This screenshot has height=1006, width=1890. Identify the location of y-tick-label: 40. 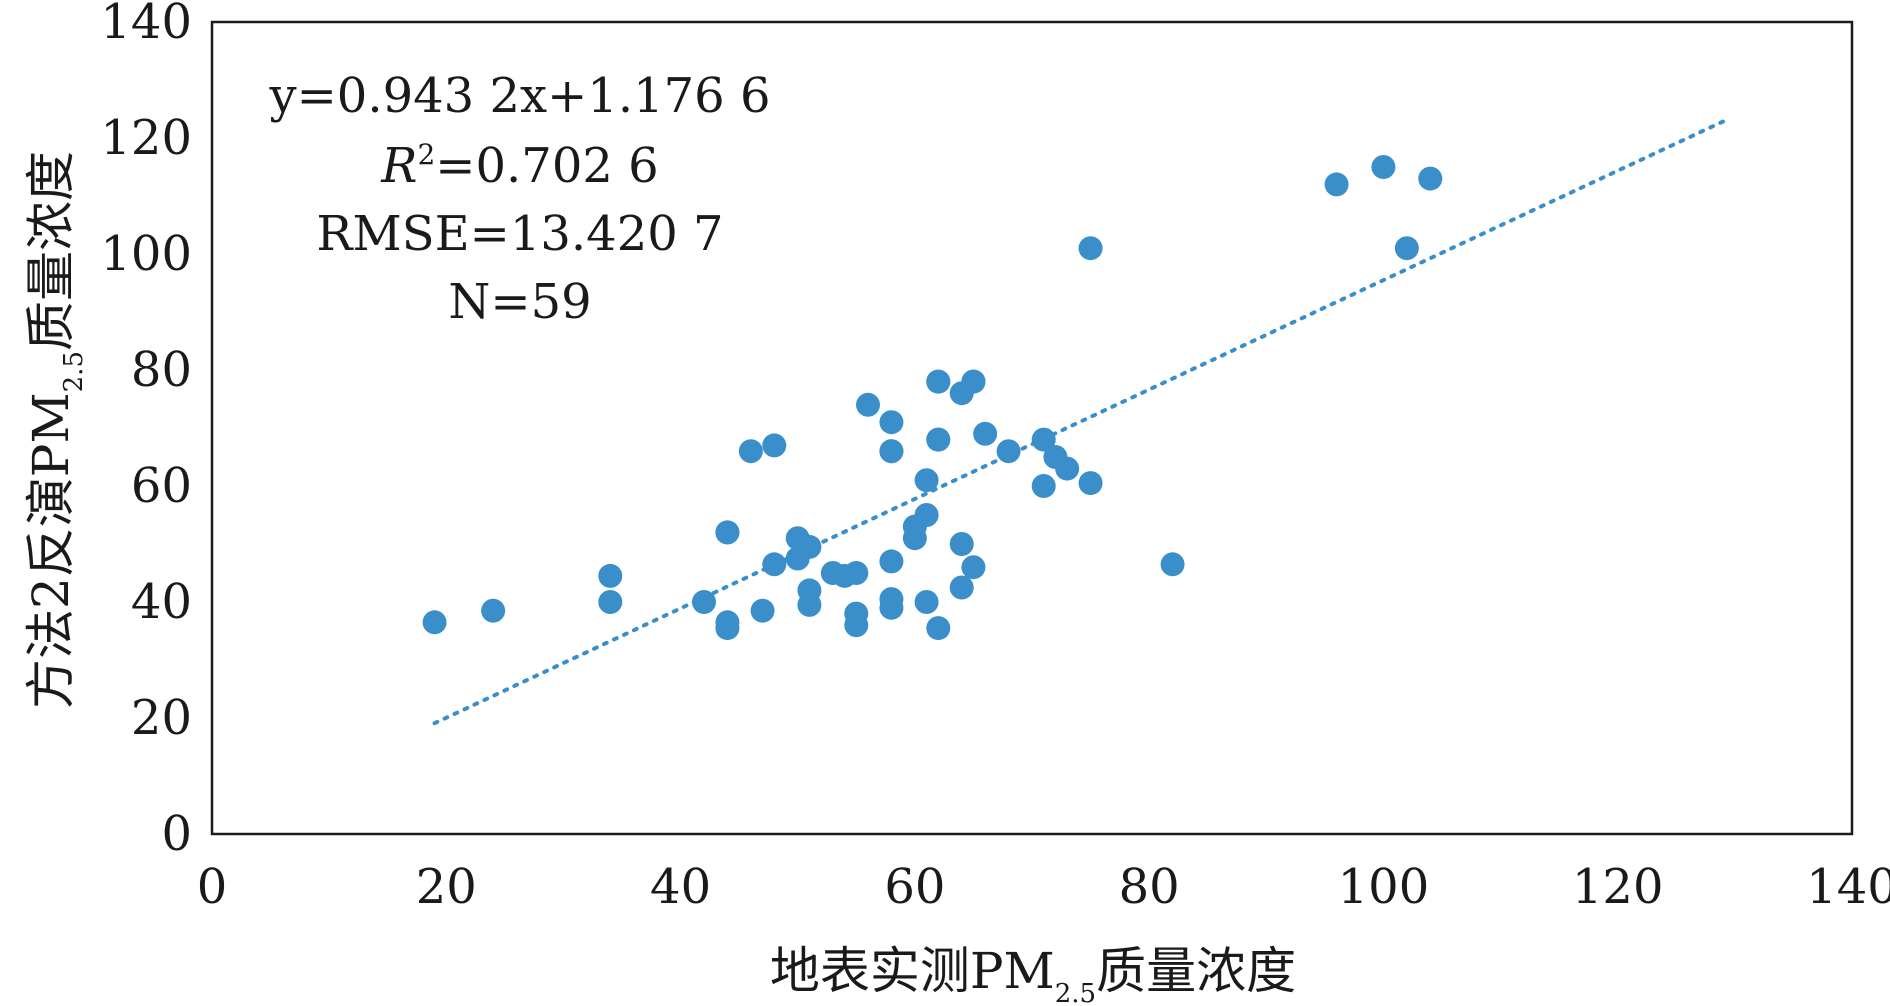
(161, 602).